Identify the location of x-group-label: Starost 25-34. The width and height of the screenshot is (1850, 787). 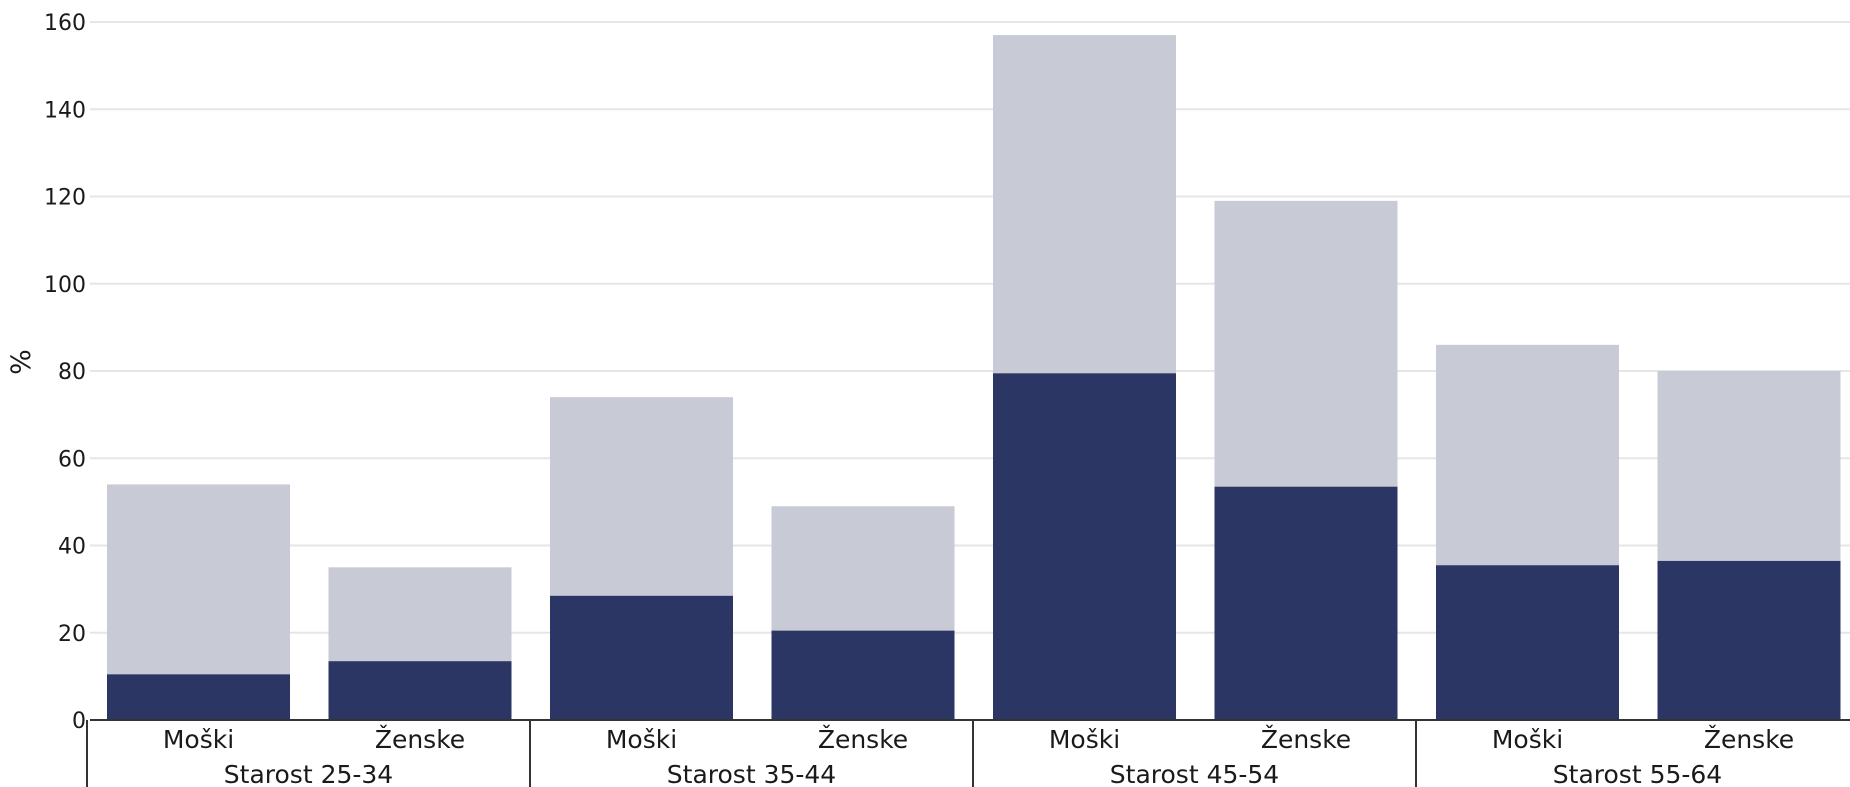
(308, 773).